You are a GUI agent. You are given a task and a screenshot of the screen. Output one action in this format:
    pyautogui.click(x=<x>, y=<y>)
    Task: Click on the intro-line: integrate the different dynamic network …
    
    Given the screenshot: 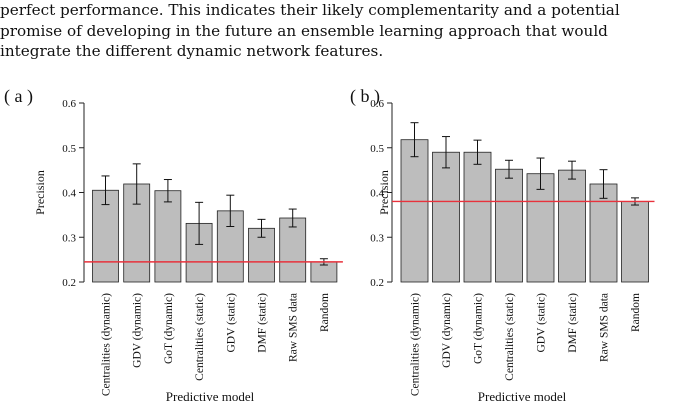 What is the action you would take?
    pyautogui.click(x=192, y=51)
    